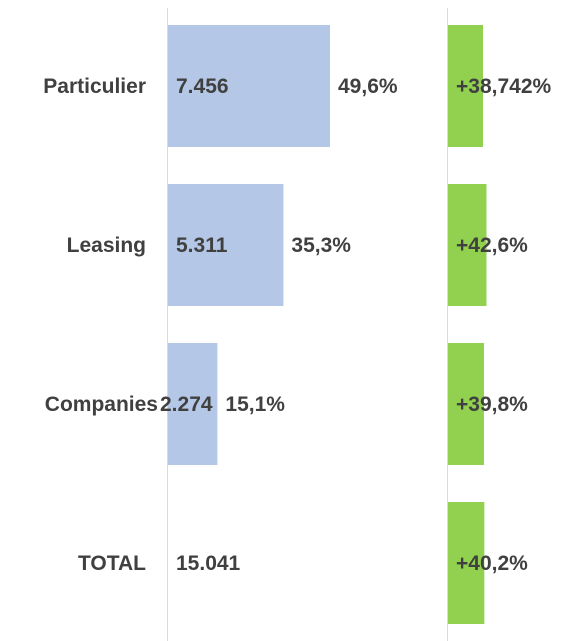 The width and height of the screenshot is (575, 641). I want to click on share-label: 15,1%, so click(255, 404).